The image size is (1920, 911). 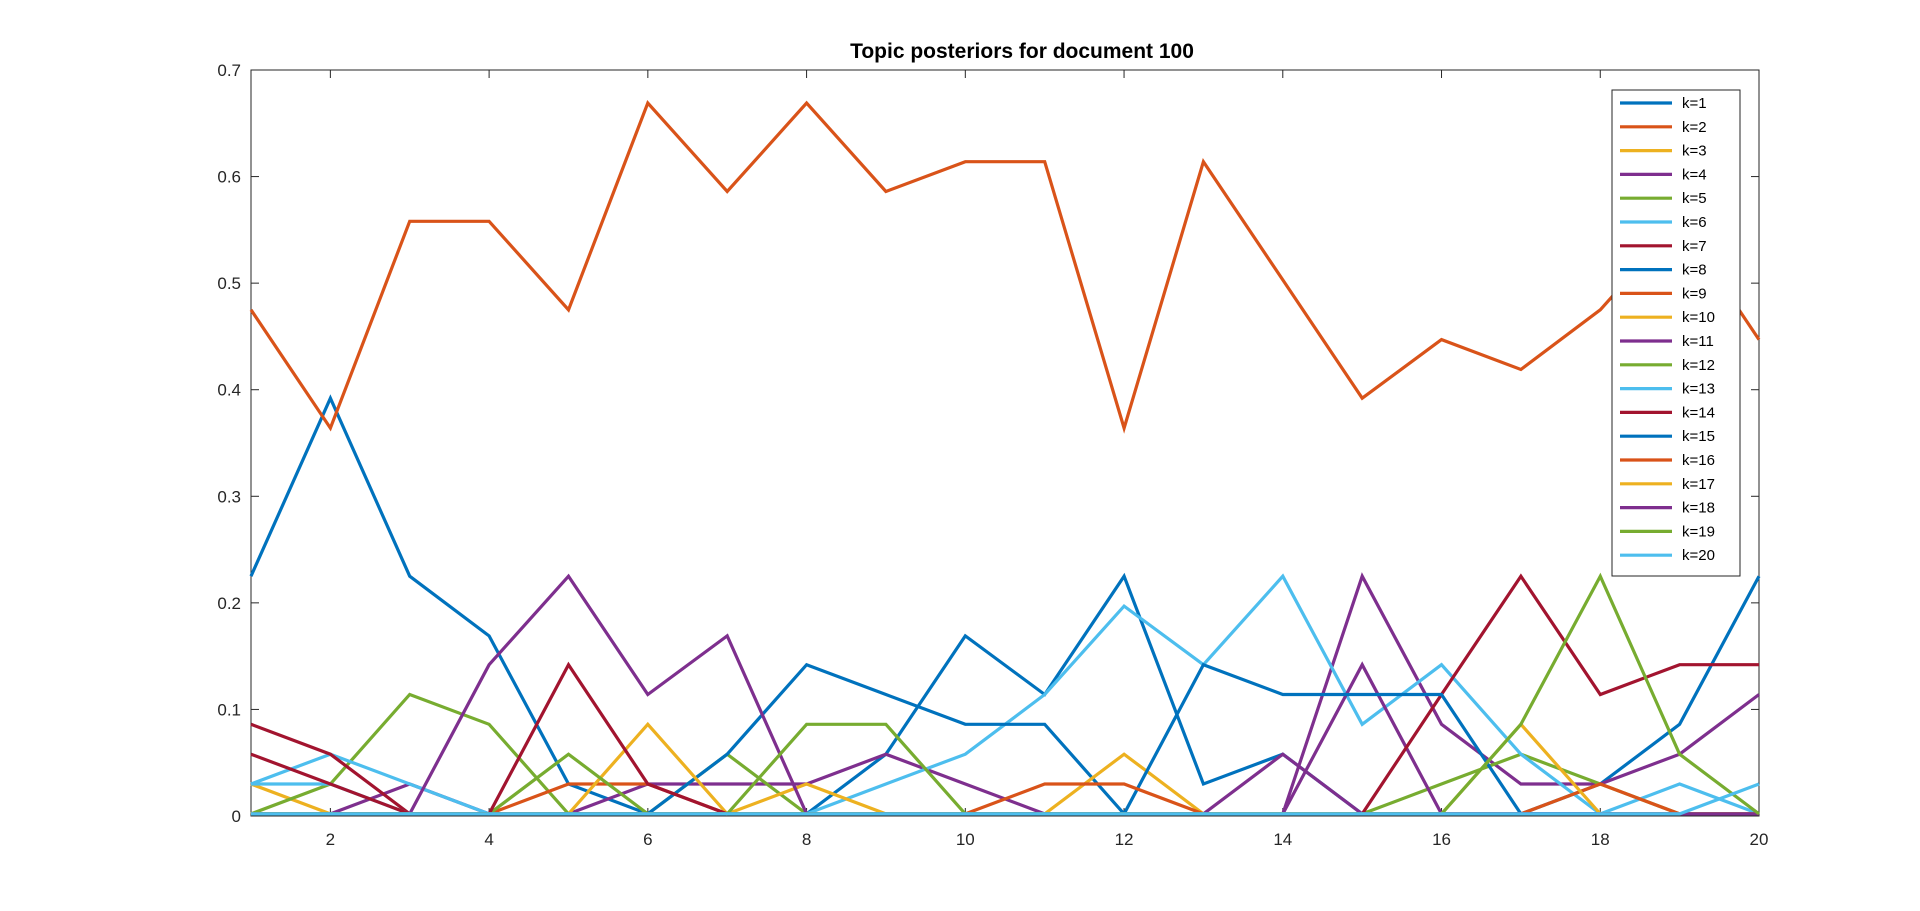 What do you see at coordinates (965, 839) in the screenshot?
I see `x-tick-label: 10` at bounding box center [965, 839].